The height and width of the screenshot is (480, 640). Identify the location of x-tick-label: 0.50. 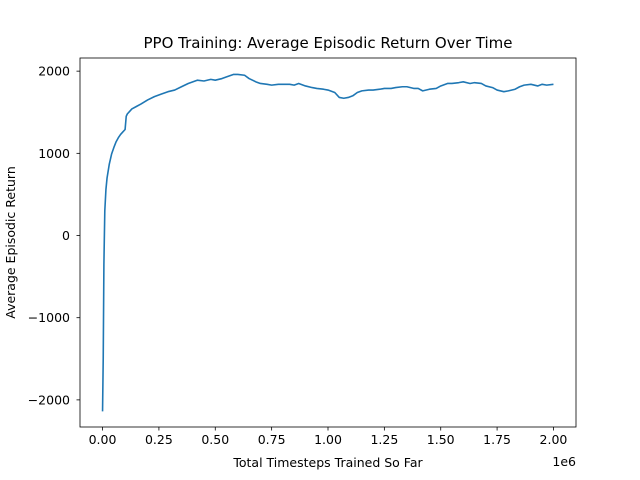
(215, 439).